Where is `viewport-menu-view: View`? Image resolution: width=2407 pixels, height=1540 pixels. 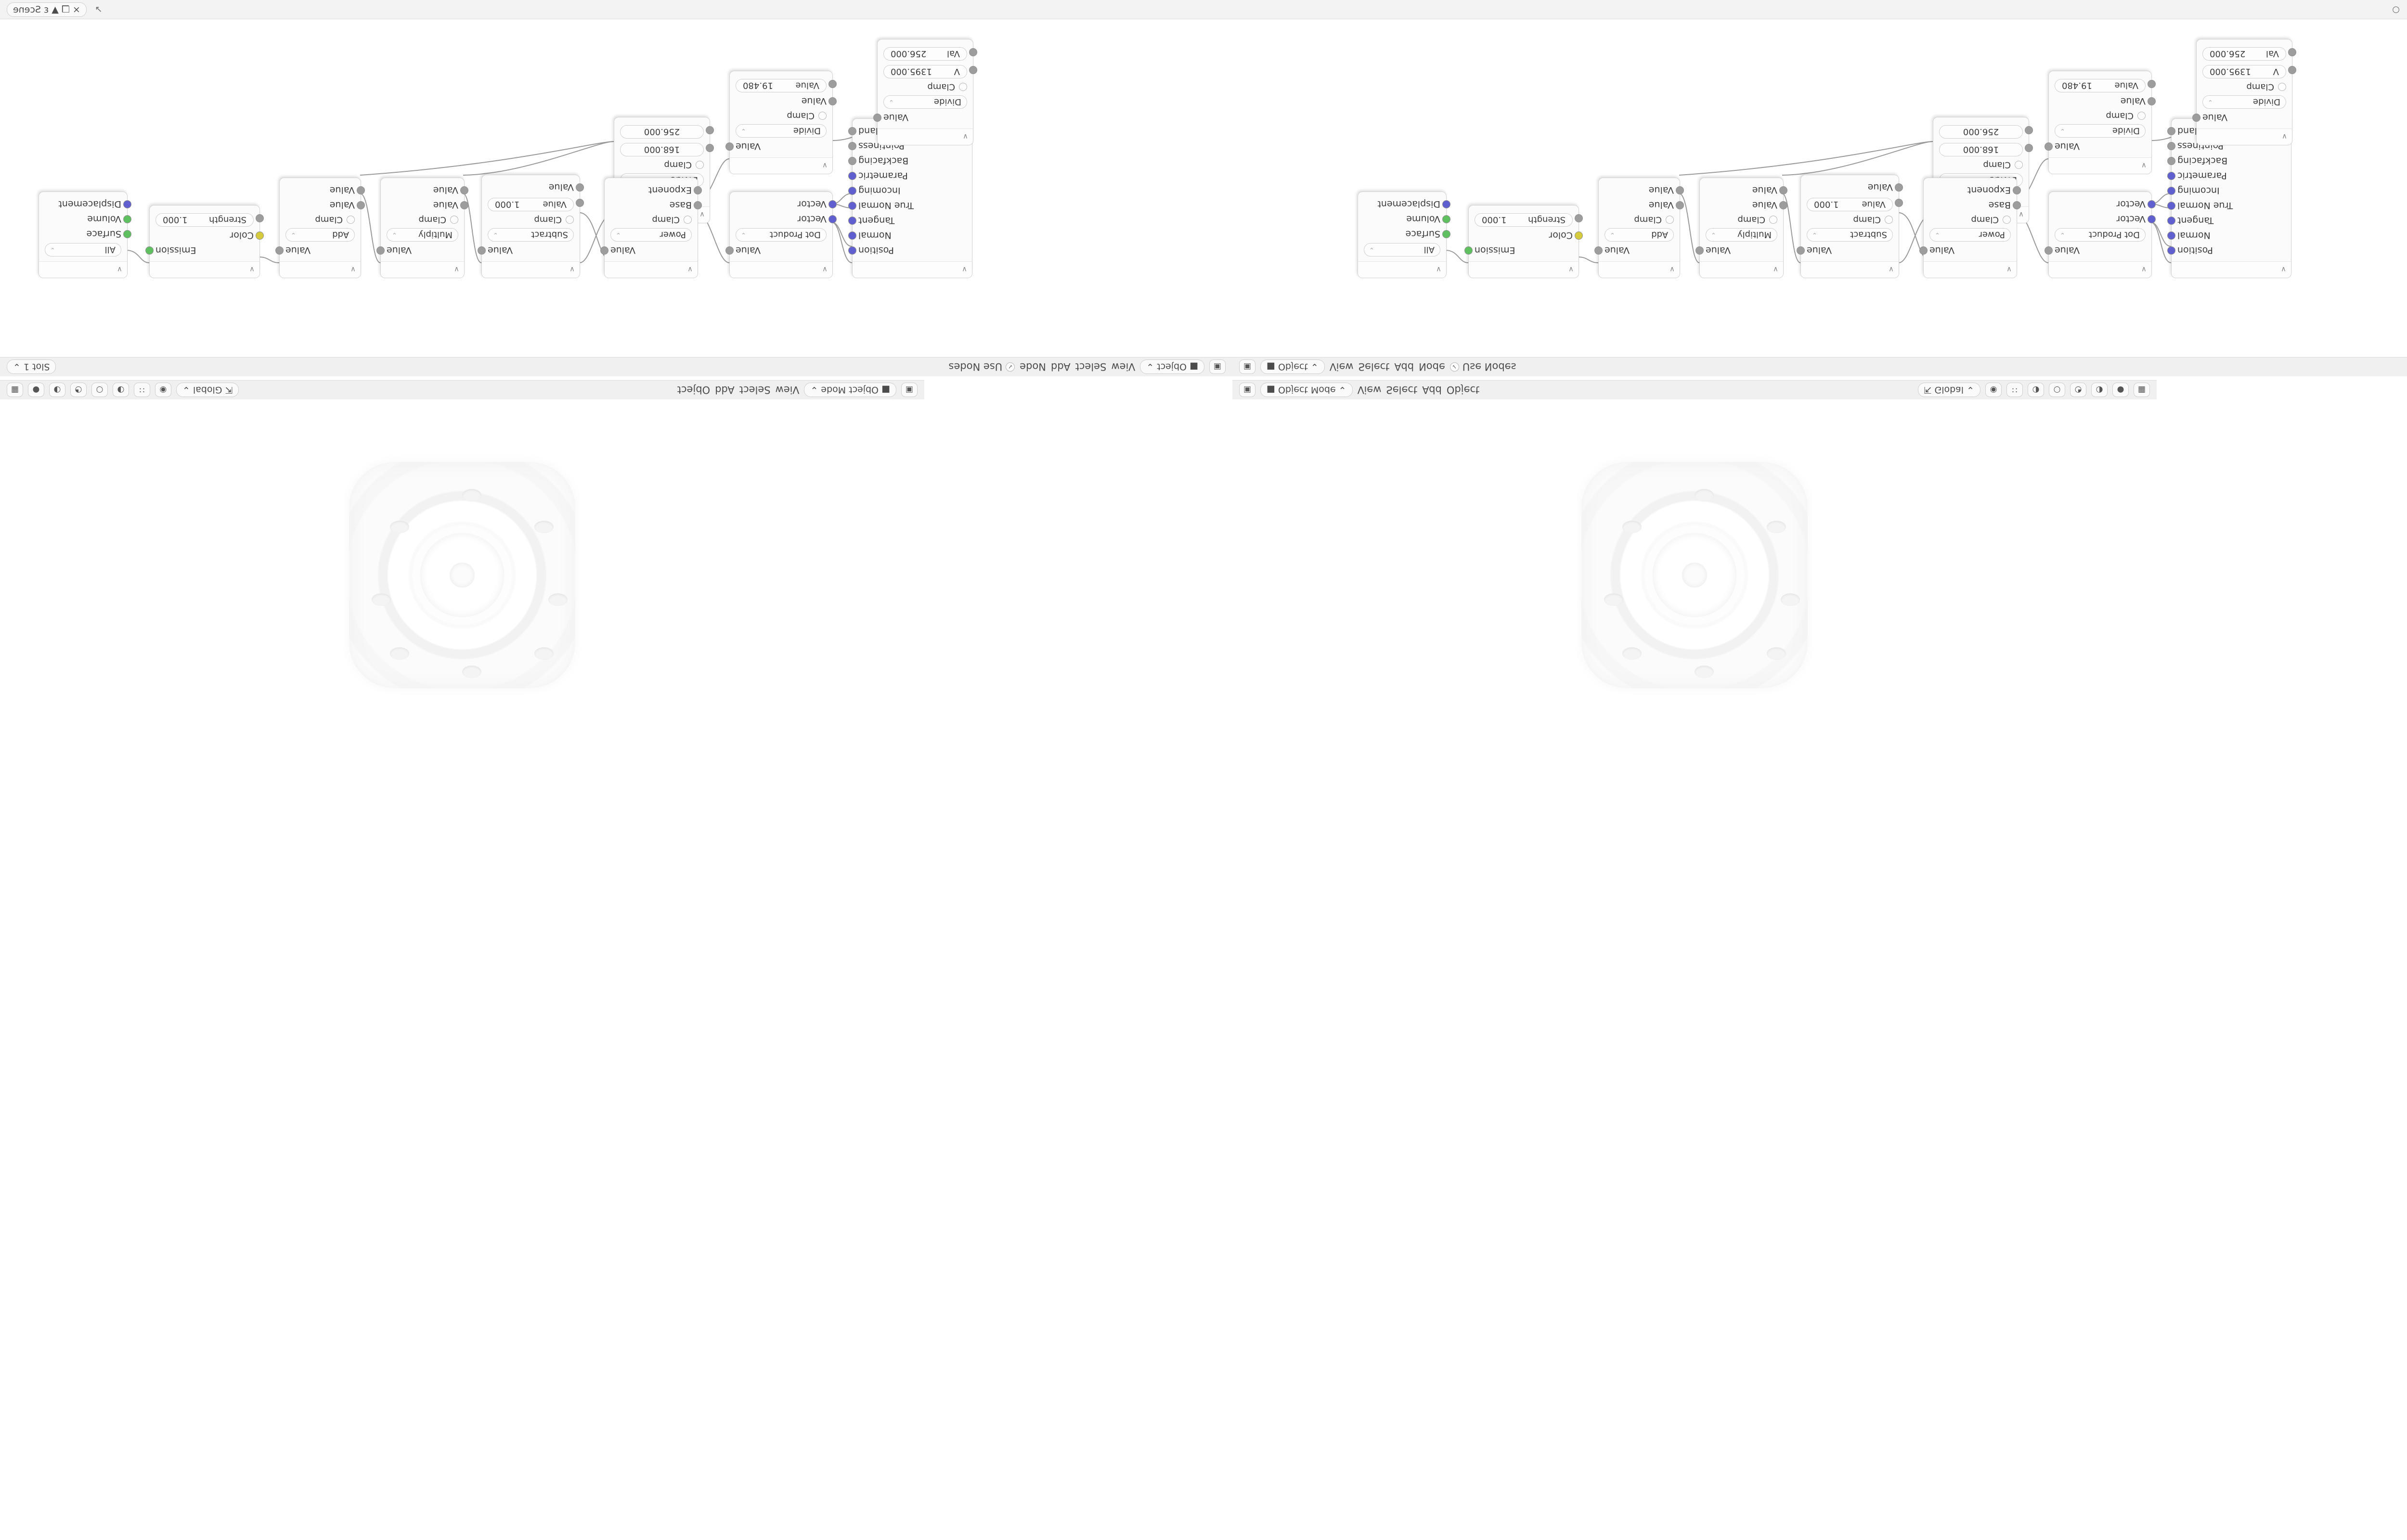
viewport-menu-view: View is located at coordinates (787, 390).